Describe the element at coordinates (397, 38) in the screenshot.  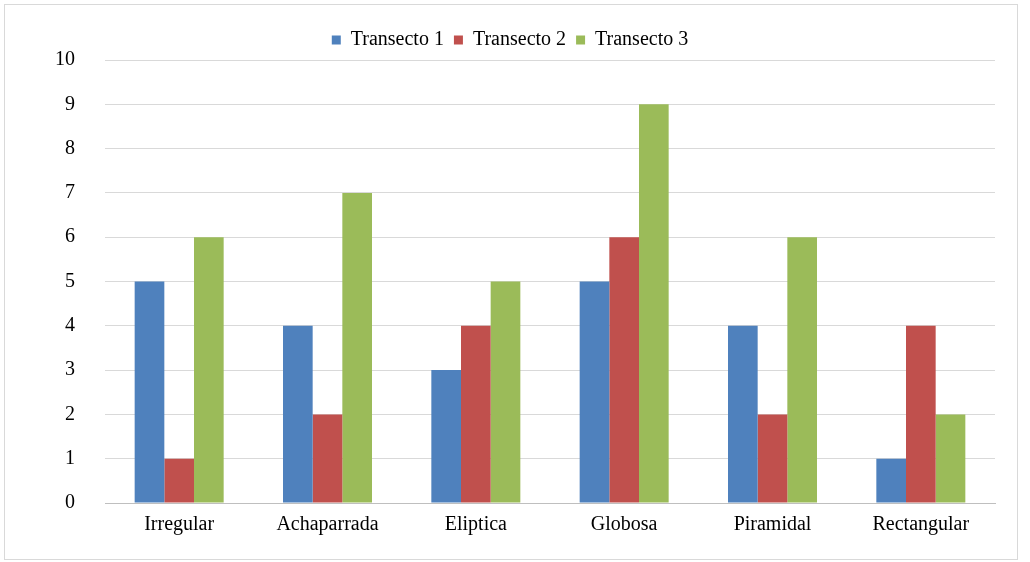
I see `legend-label: Transecto 1` at that location.